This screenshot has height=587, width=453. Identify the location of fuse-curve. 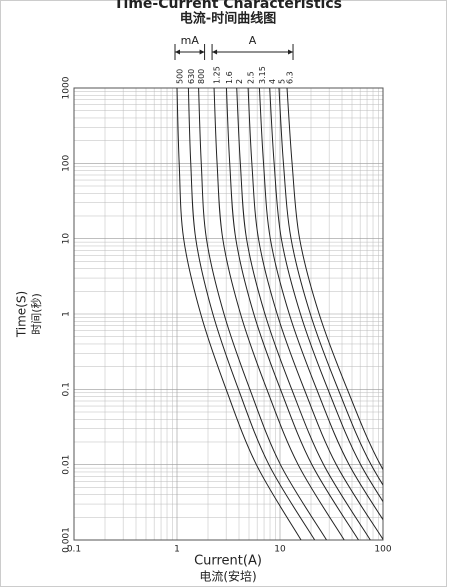
(334, 279).